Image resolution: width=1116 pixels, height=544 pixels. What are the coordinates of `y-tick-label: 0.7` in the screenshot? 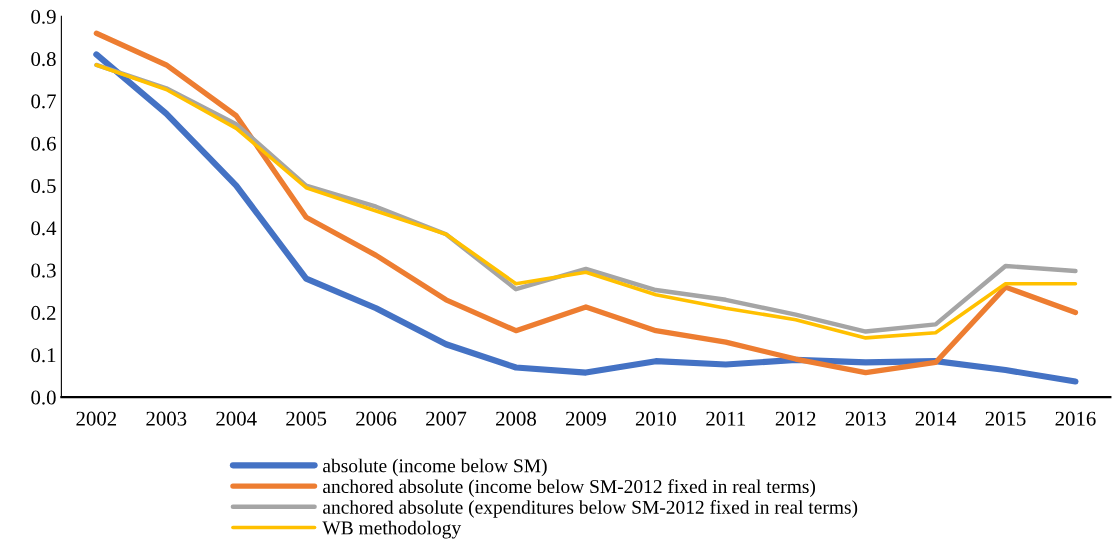 It's located at (43, 101).